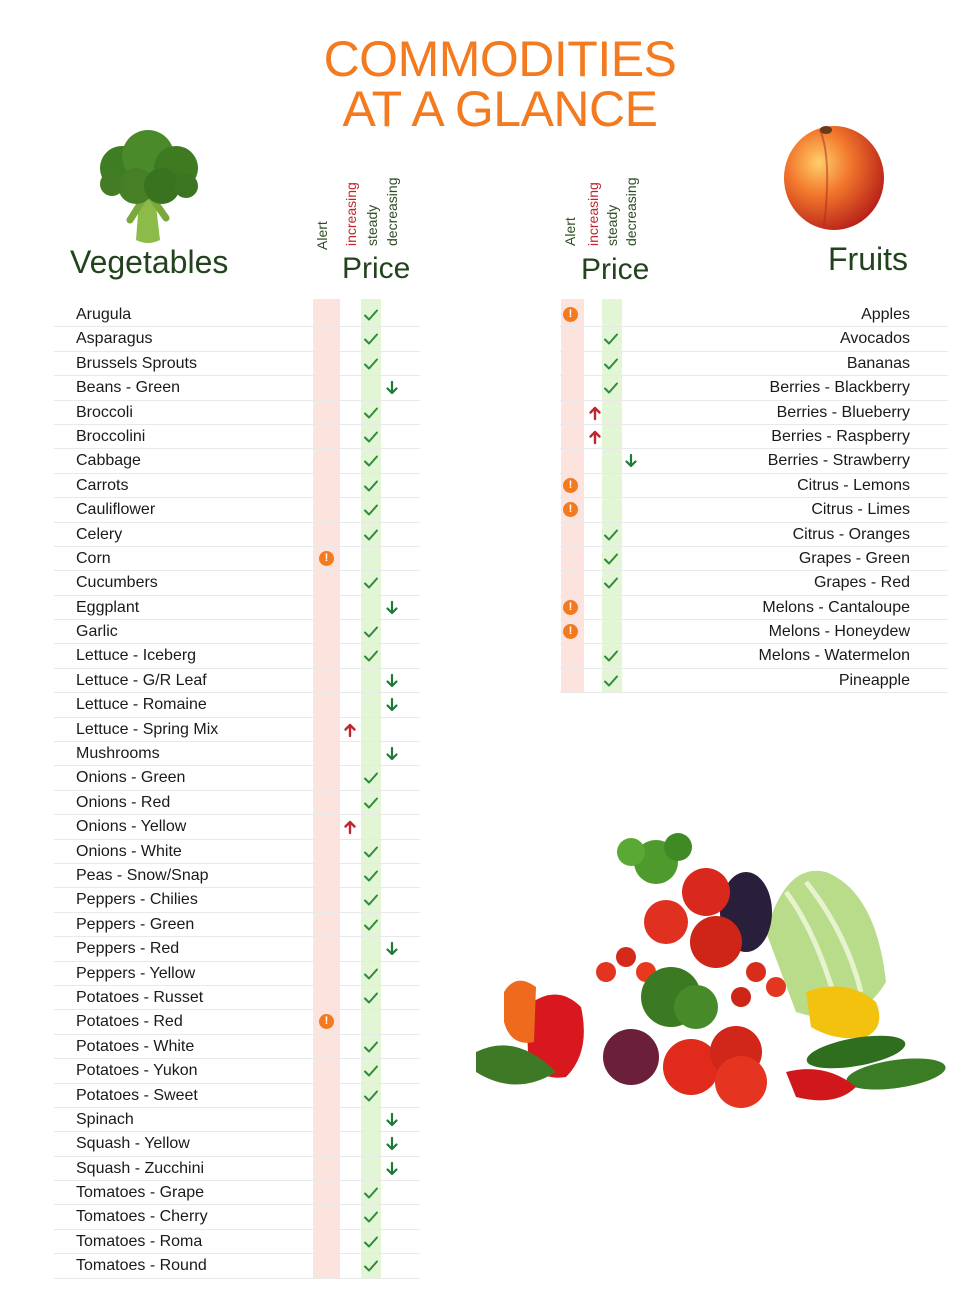  I want to click on vegetable-row: Potatoes - Russet, so click(237, 998).